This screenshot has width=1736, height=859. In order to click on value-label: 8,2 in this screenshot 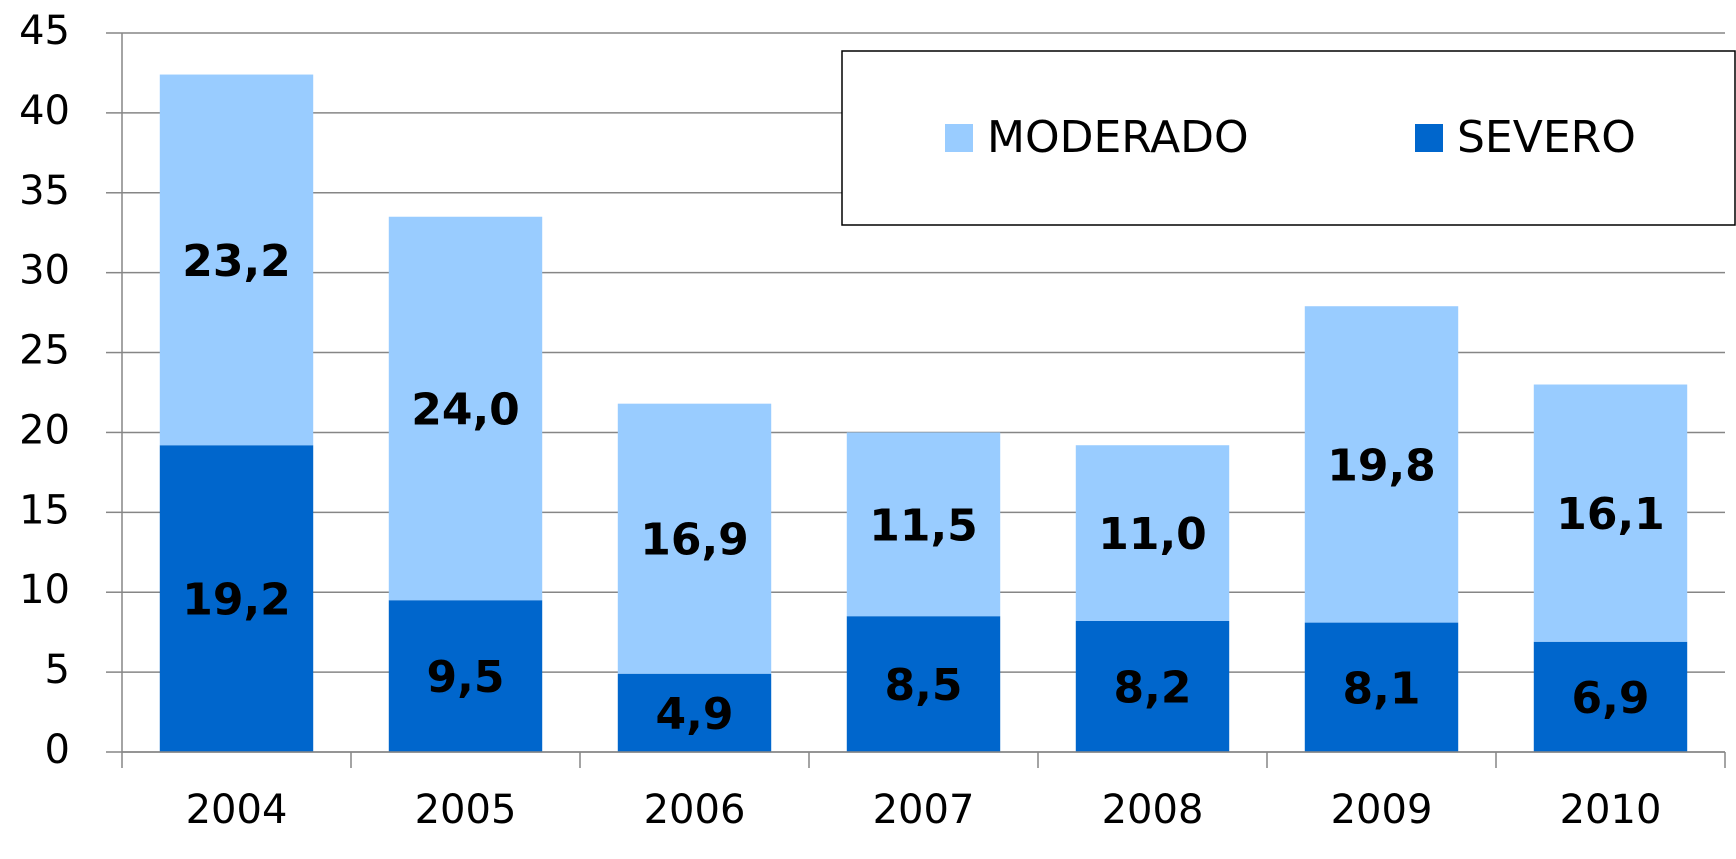, I will do `click(1153, 687)`.